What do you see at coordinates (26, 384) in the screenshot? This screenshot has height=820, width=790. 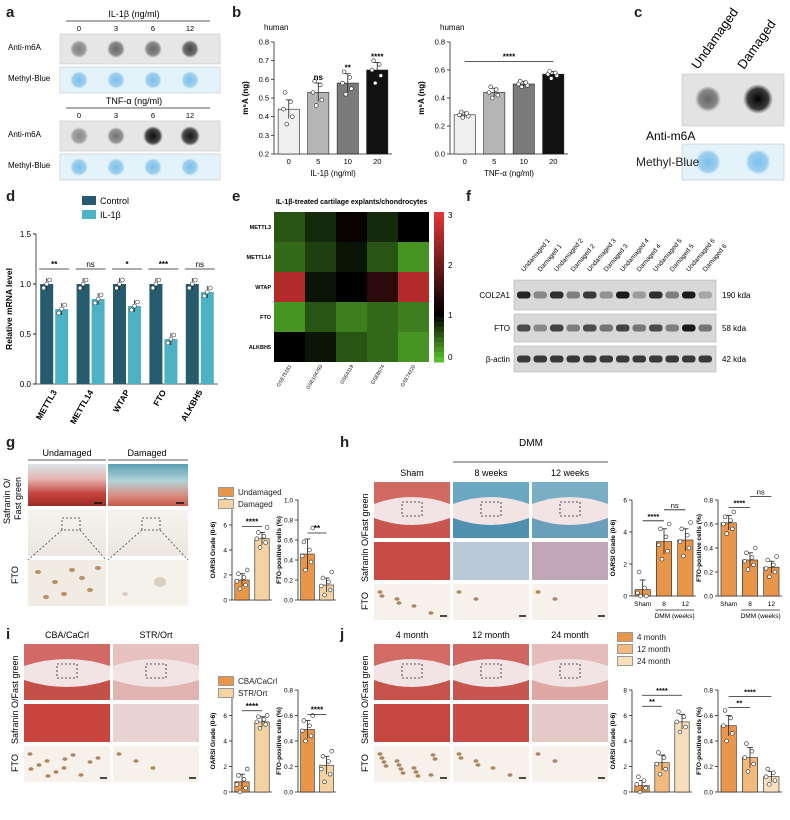 I see `d-ytick-label-0: 0.0` at bounding box center [26, 384].